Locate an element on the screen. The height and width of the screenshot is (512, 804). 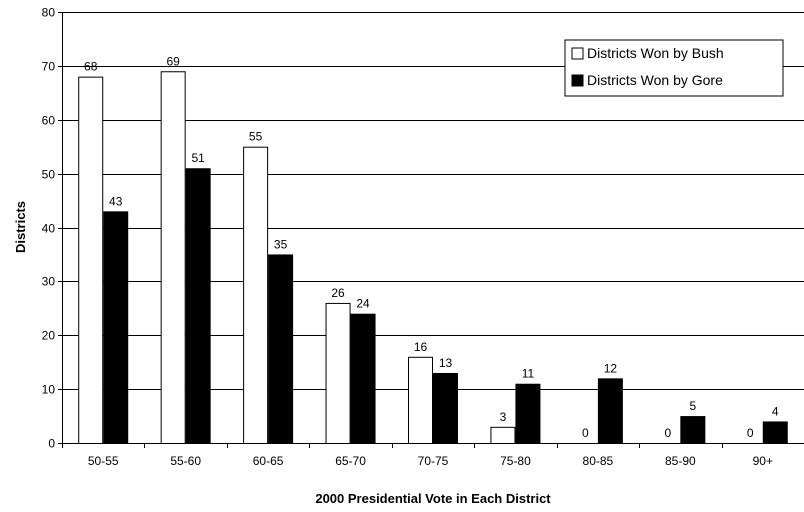
x-tick-label: 80-85 is located at coordinates (598, 461).